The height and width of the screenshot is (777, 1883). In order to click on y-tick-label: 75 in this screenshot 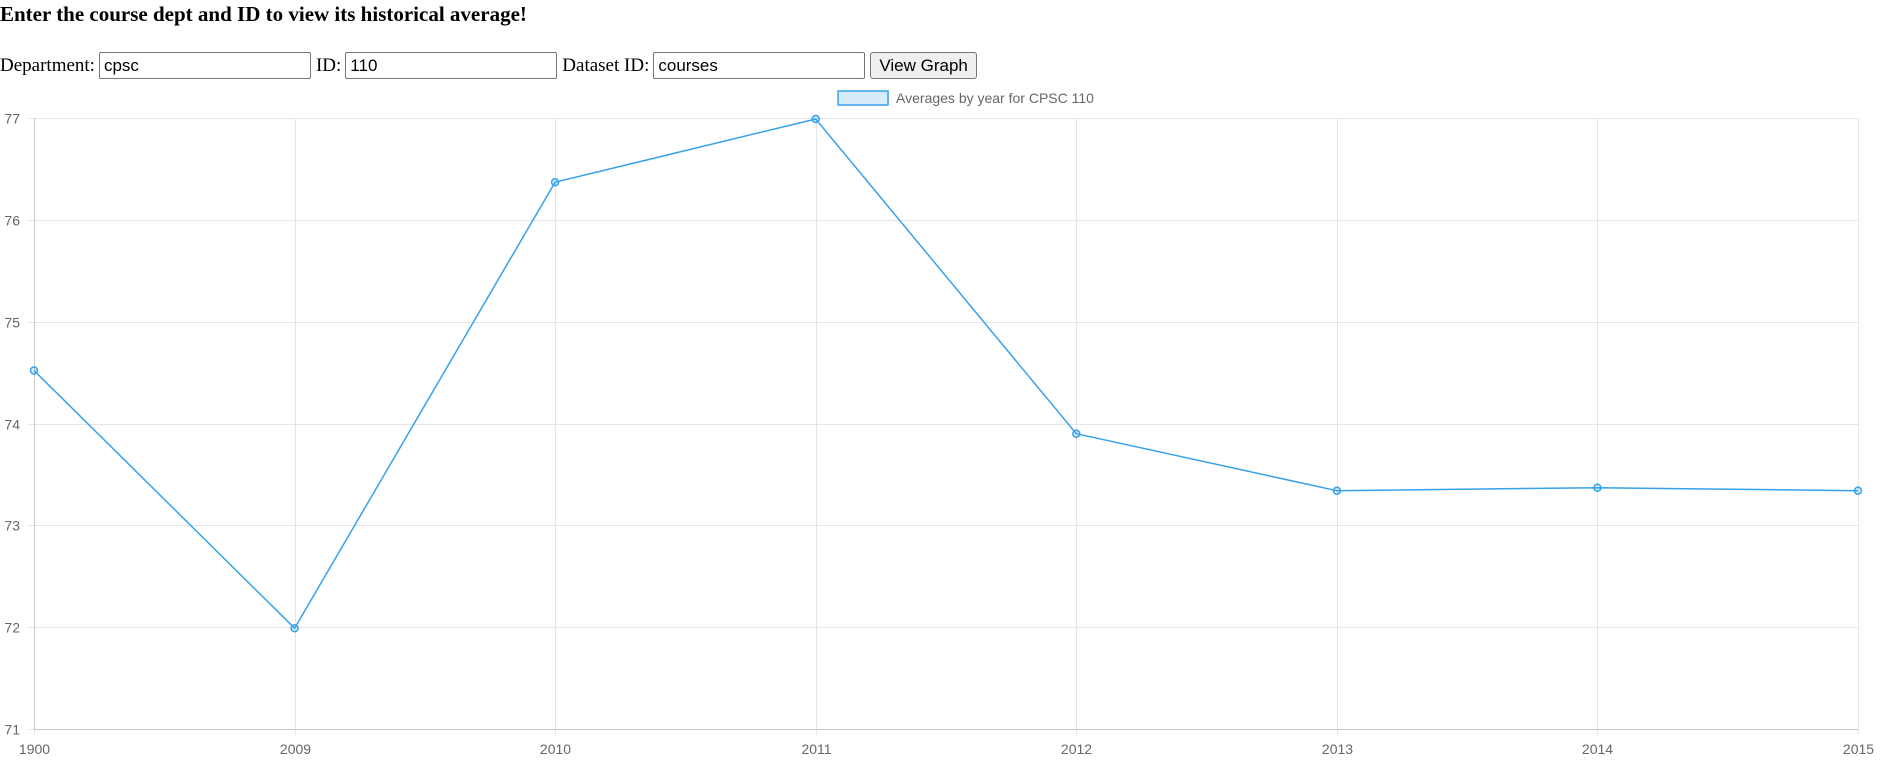, I will do `click(12, 323)`.